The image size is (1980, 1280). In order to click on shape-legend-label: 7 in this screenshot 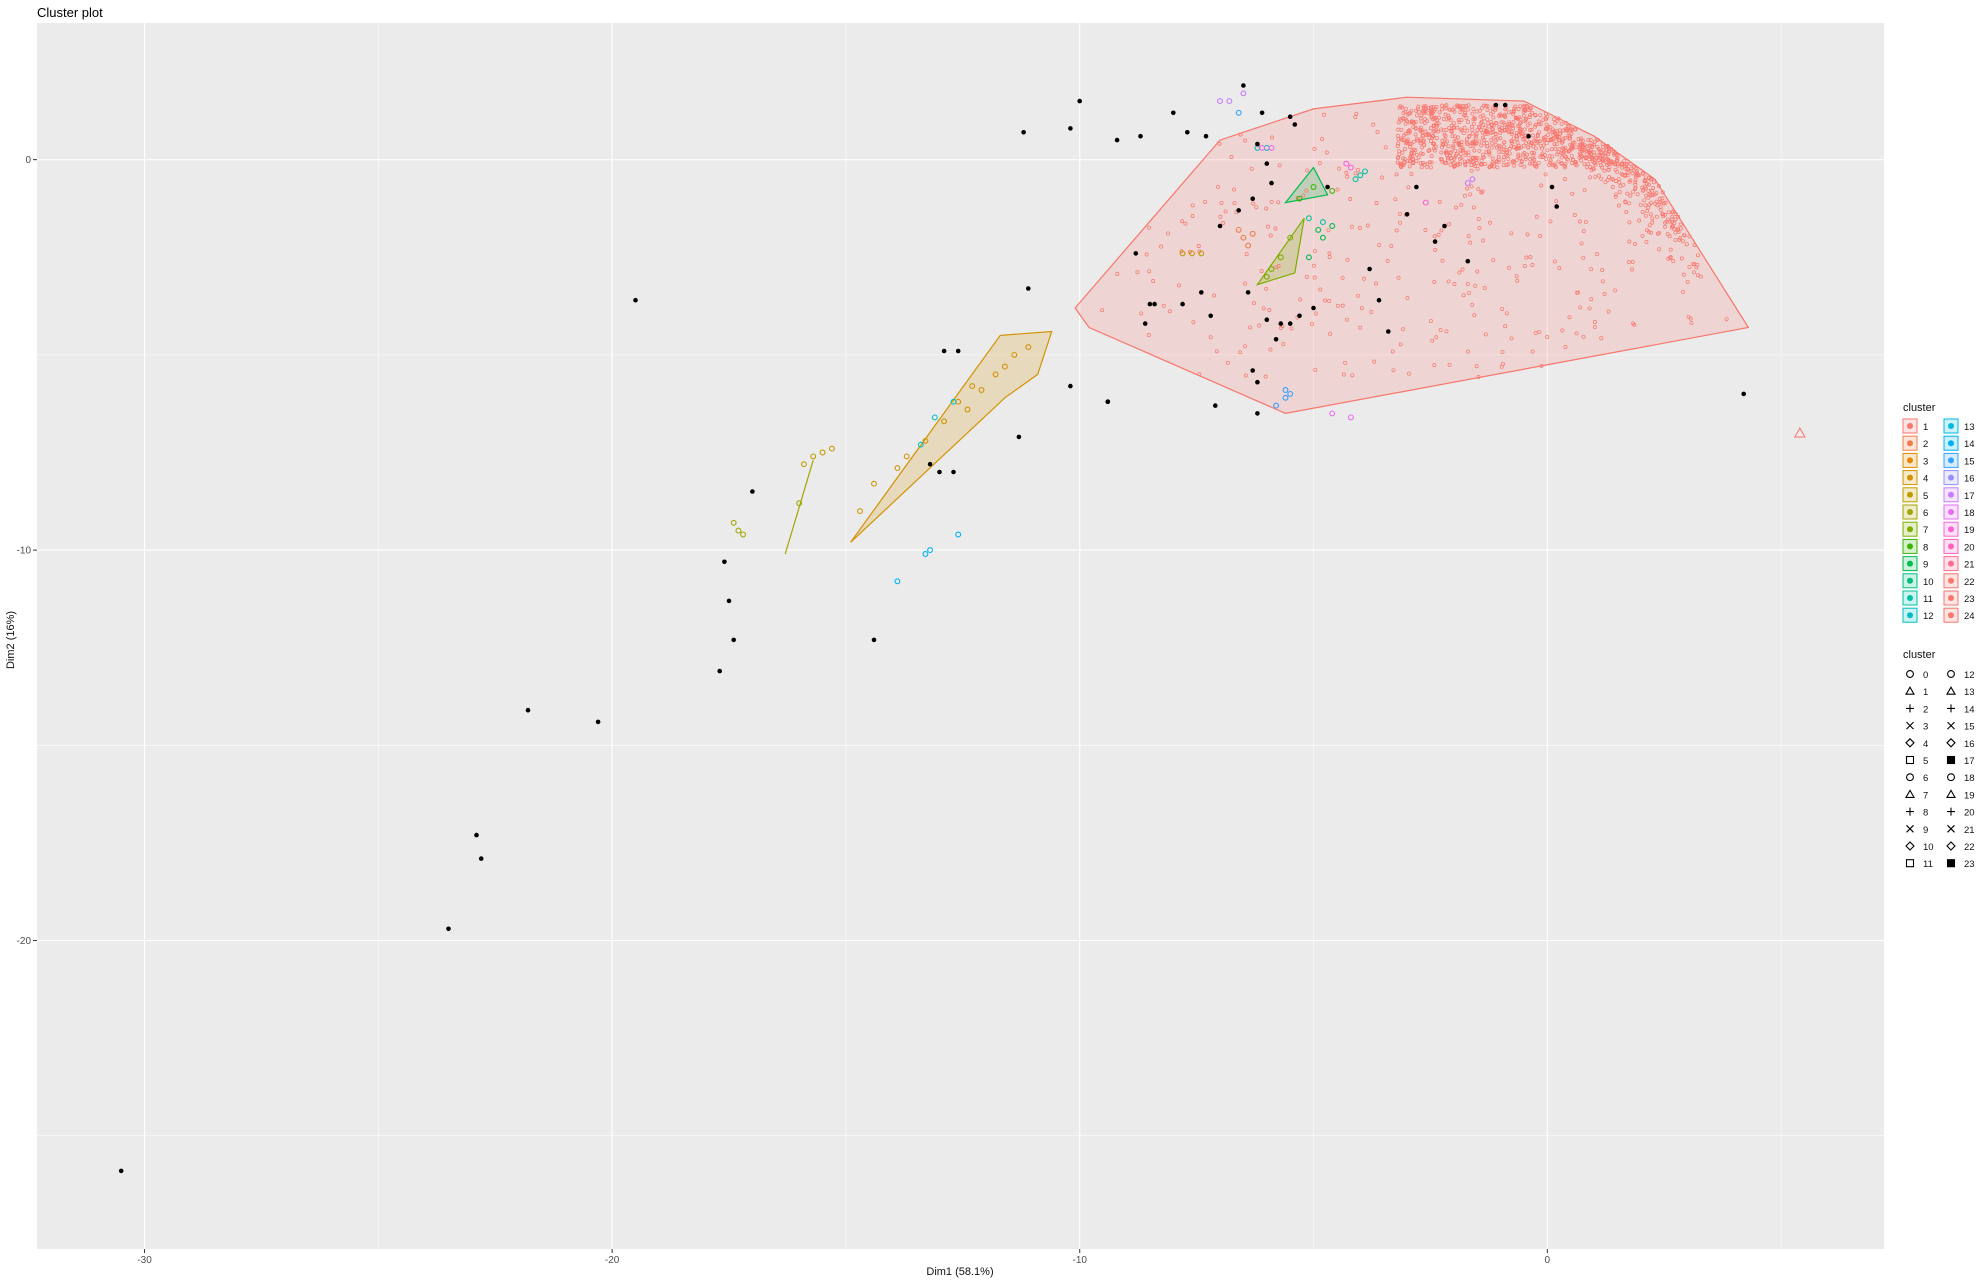, I will do `click(1925, 795)`.